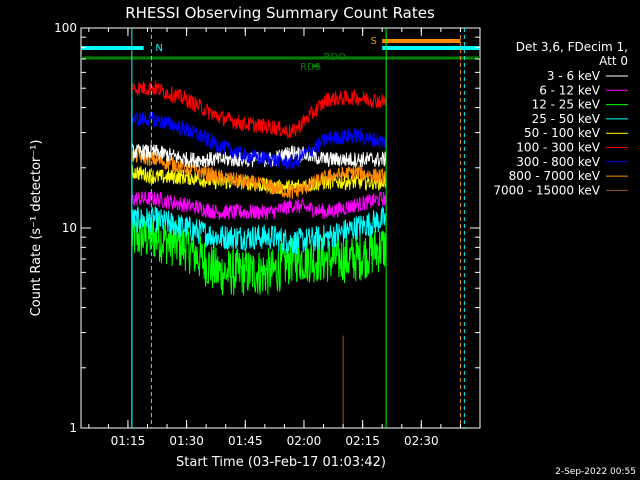 Image resolution: width=640 pixels, height=480 pixels. Describe the element at coordinates (362, 441) in the screenshot. I see `x-tick-label-02-15: 02:15` at that location.